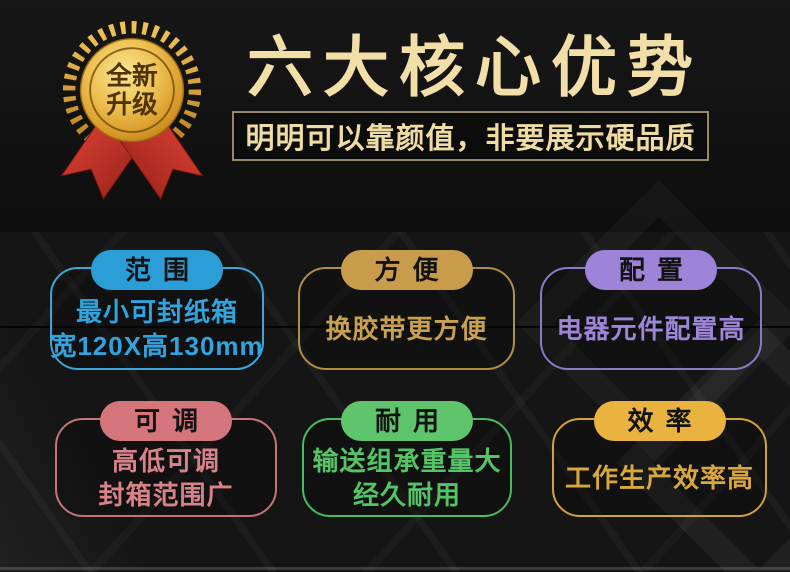 This screenshot has height=572, width=790. What do you see at coordinates (407, 421) in the screenshot?
I see `feature-tab-durability: 耐用` at bounding box center [407, 421].